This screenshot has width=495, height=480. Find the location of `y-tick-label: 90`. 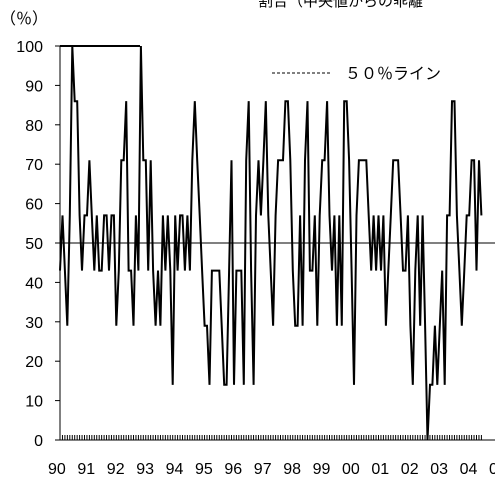

y-tick-label: 90 is located at coordinates (34, 86).